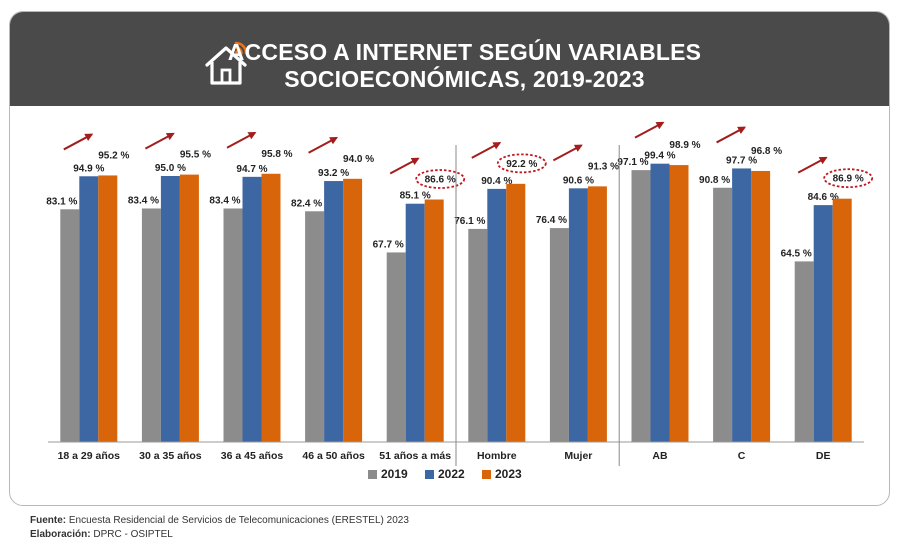 The width and height of the screenshot is (900, 550). I want to click on data-label-2022-5: 90.4 %, so click(496, 181).